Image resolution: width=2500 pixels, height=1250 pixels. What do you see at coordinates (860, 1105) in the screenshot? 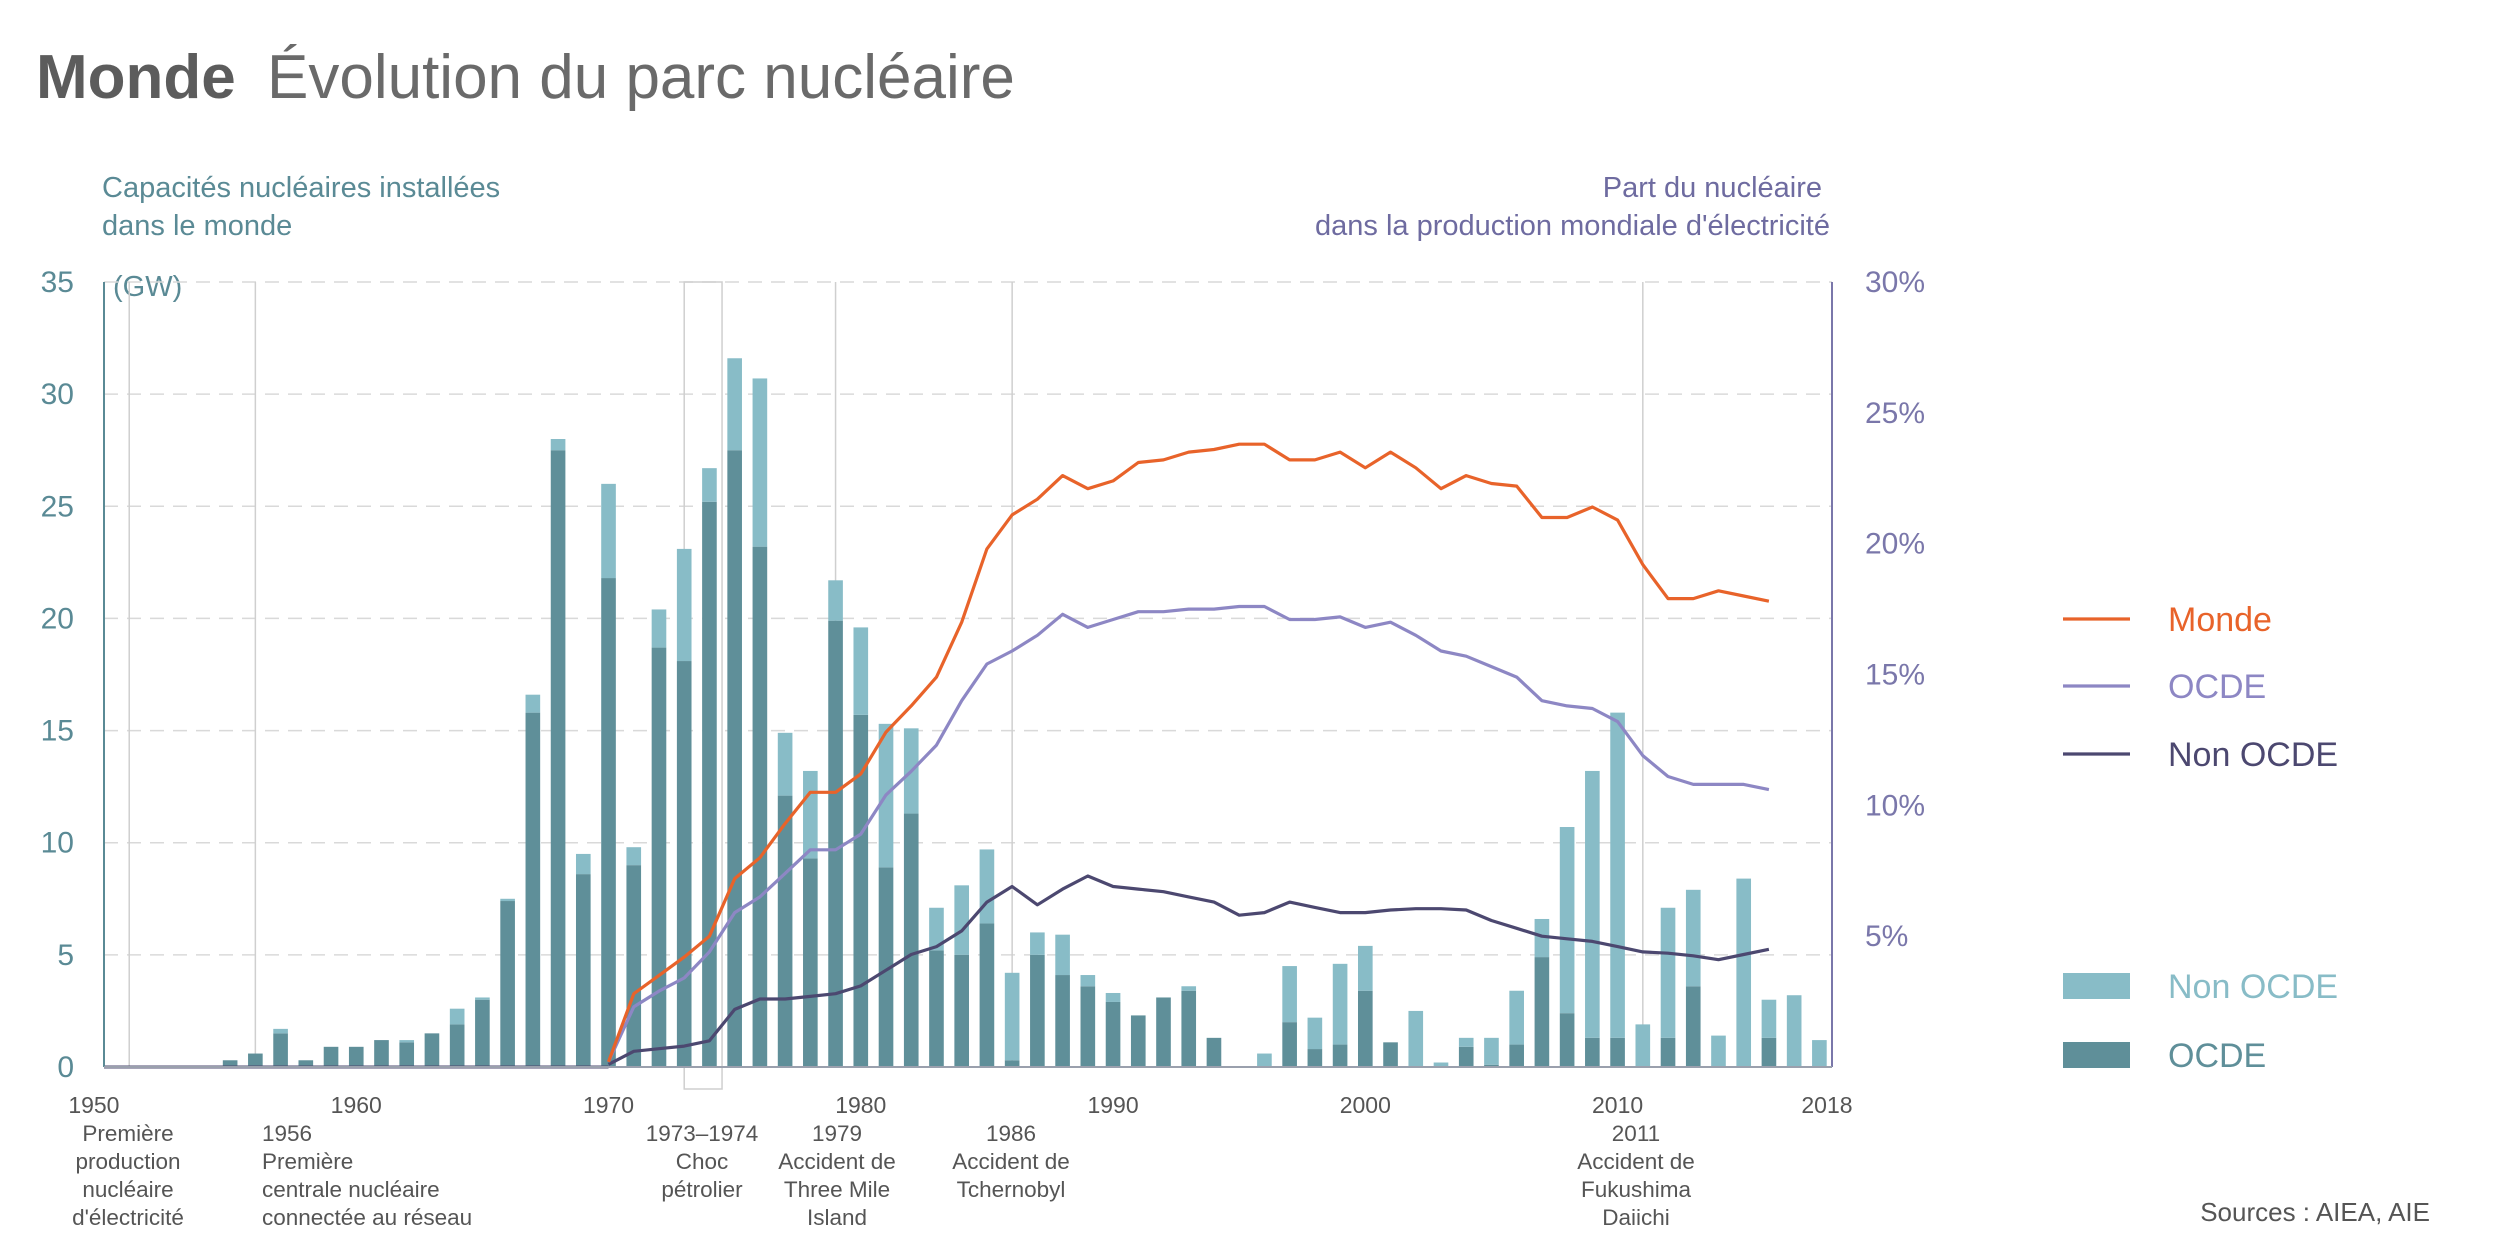
I see `x-tick-label: 1980` at bounding box center [860, 1105].